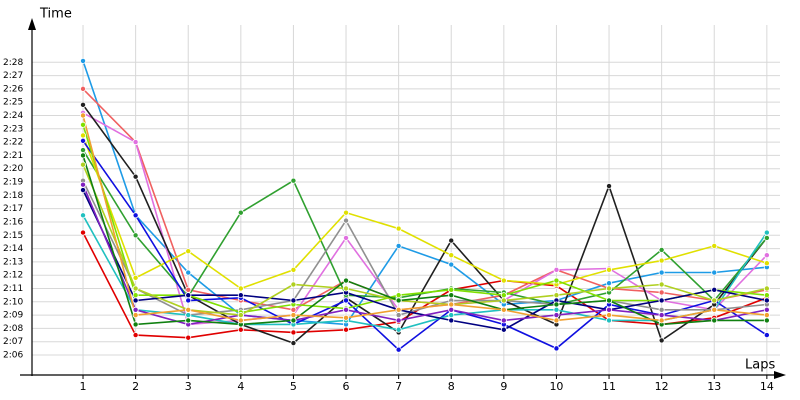 This screenshot has height=400, width=800. Describe the element at coordinates (32, 24) in the screenshot. I see `y-axis-arrow` at that location.